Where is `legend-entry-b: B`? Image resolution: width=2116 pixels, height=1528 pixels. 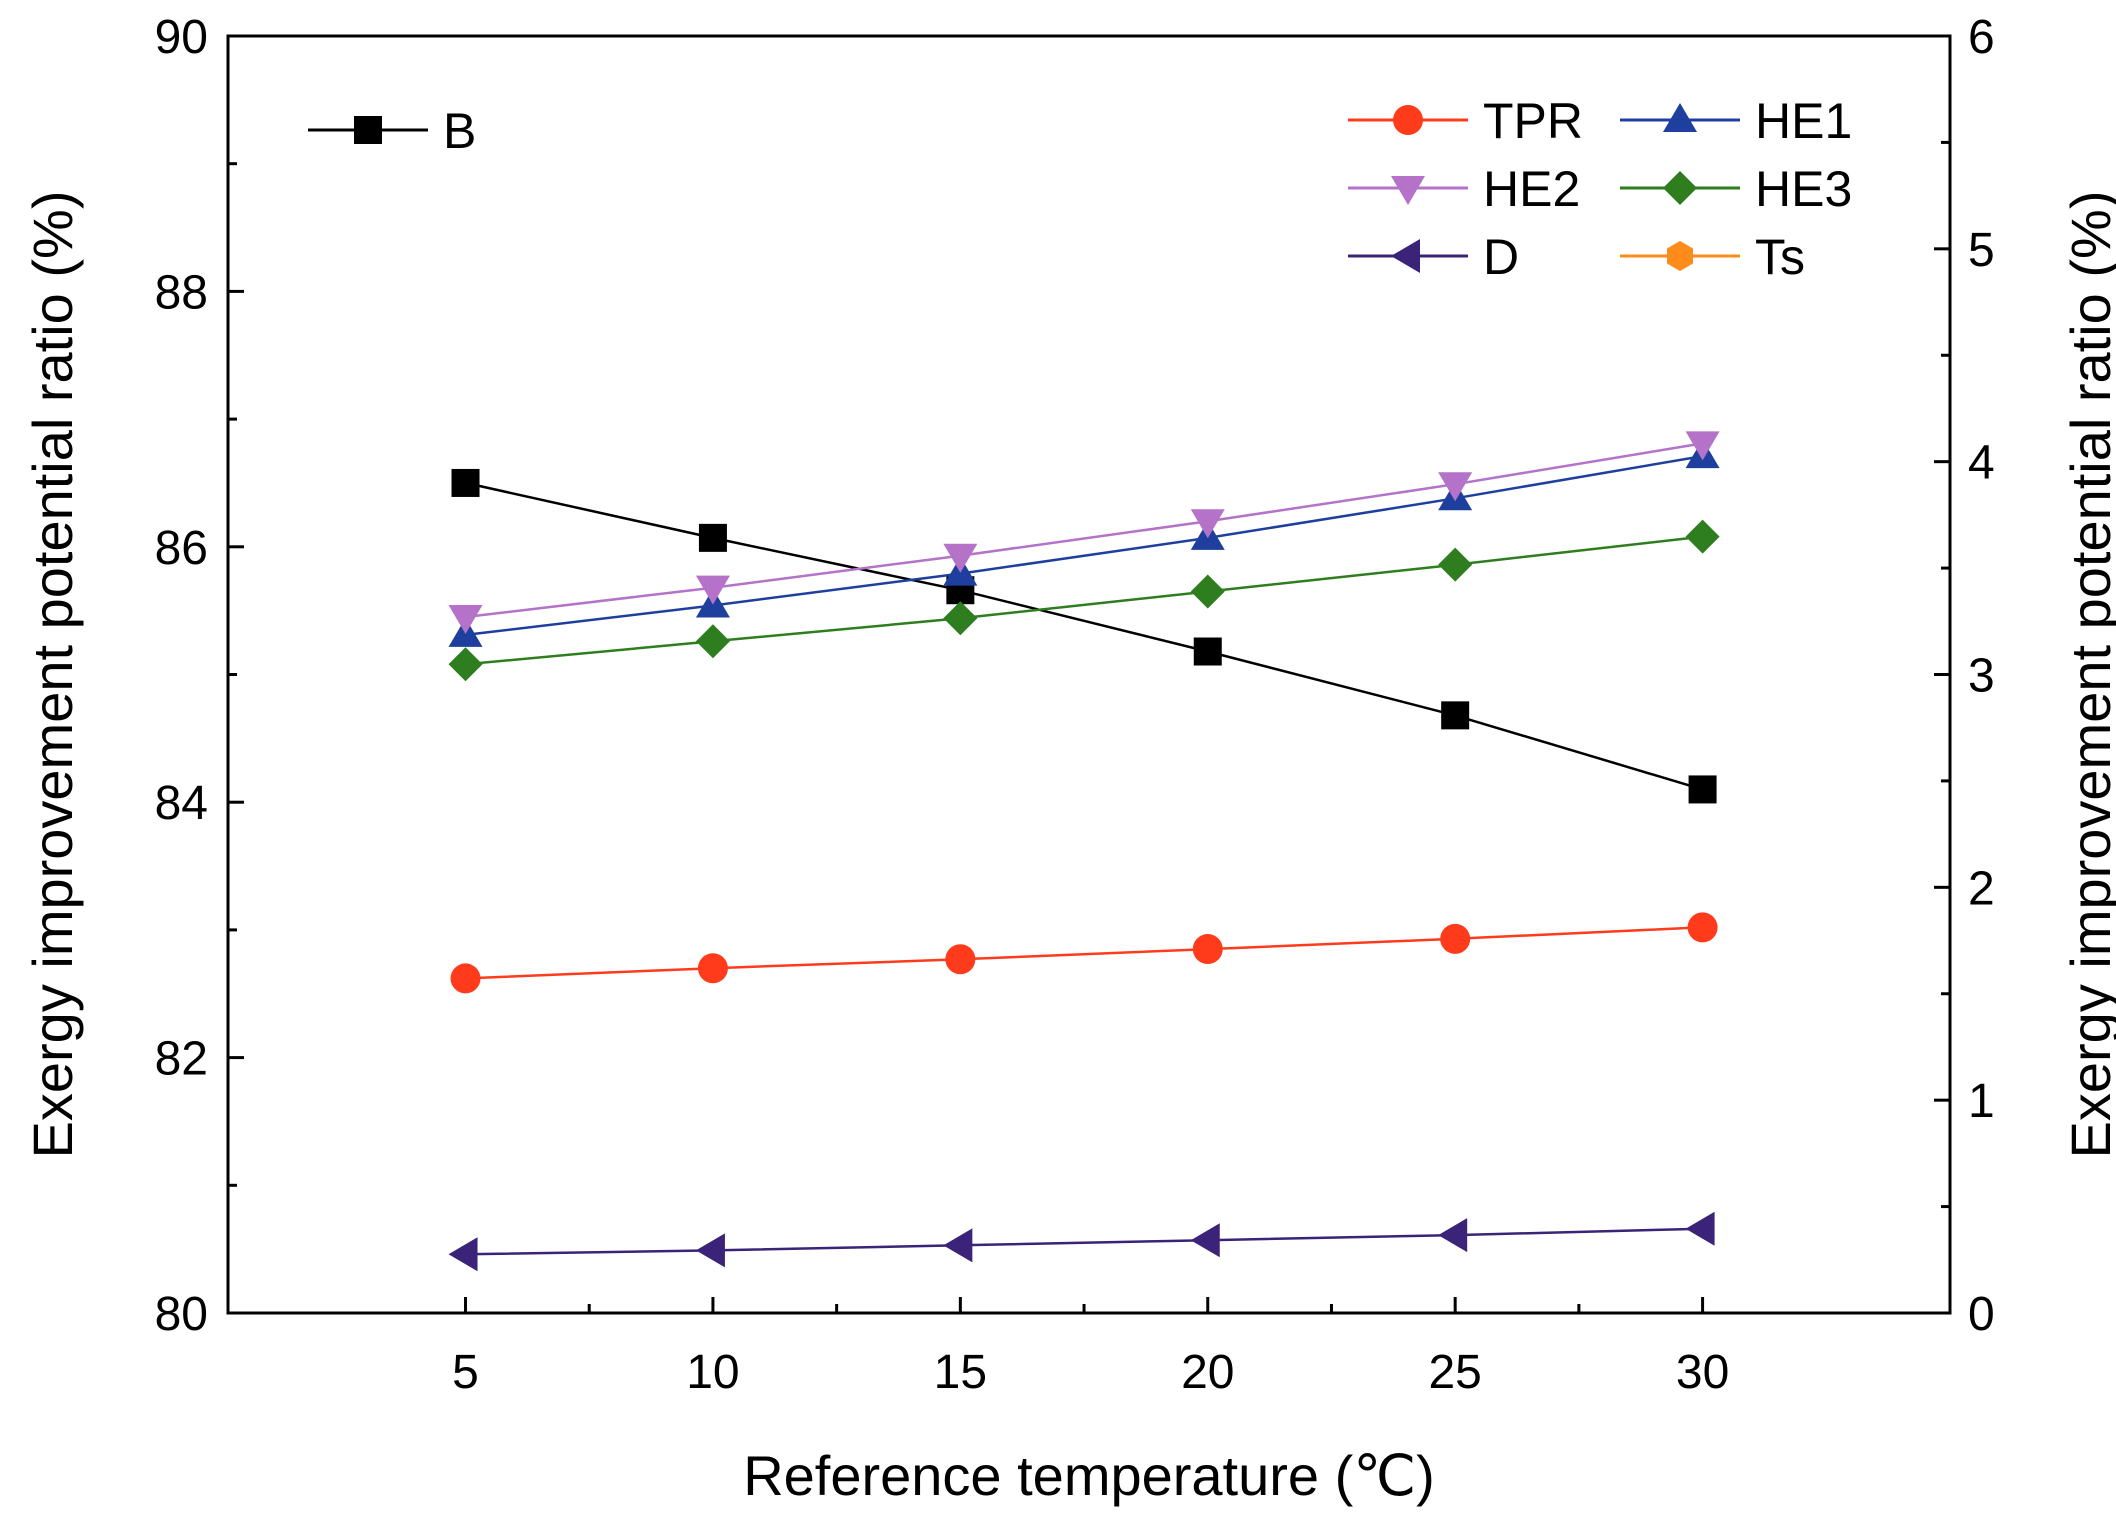
legend-entry-b: B is located at coordinates (392, 131).